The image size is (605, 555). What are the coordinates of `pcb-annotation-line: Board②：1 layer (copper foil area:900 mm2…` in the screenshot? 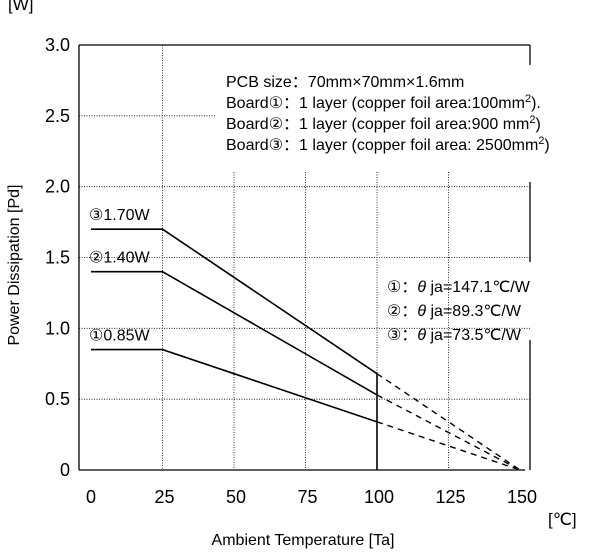 It's located at (383, 123).